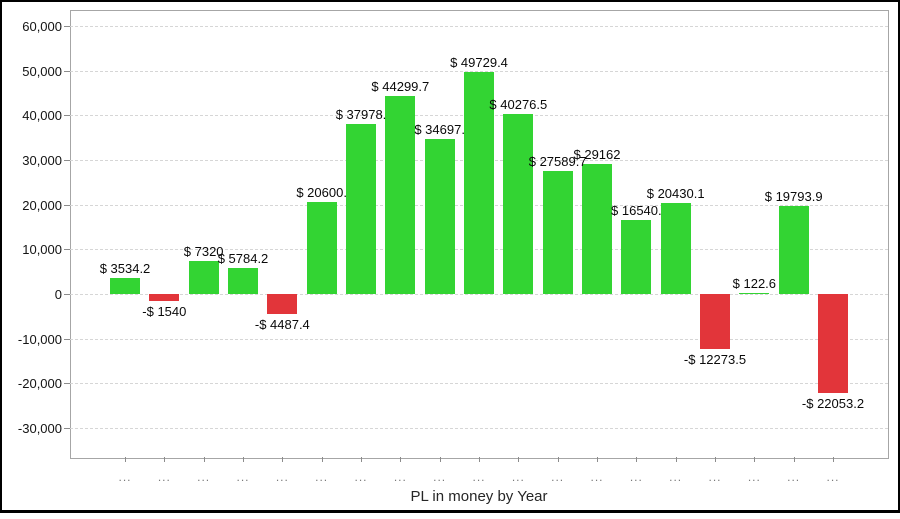 The height and width of the screenshot is (519, 900). I want to click on bar-value-label: $ 3534.2, so click(125, 269).